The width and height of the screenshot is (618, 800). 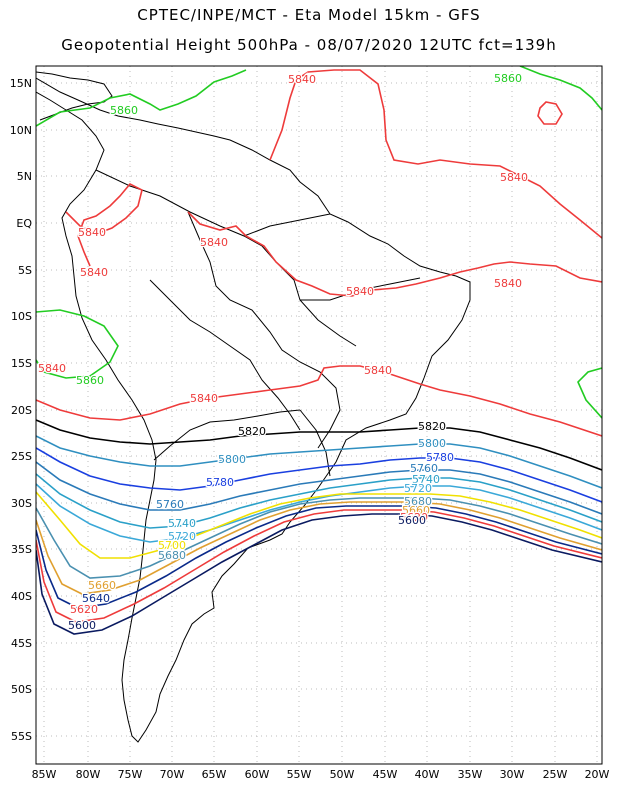 What do you see at coordinates (550, 113) in the screenshot?
I see `contour-5840-ring` at bounding box center [550, 113].